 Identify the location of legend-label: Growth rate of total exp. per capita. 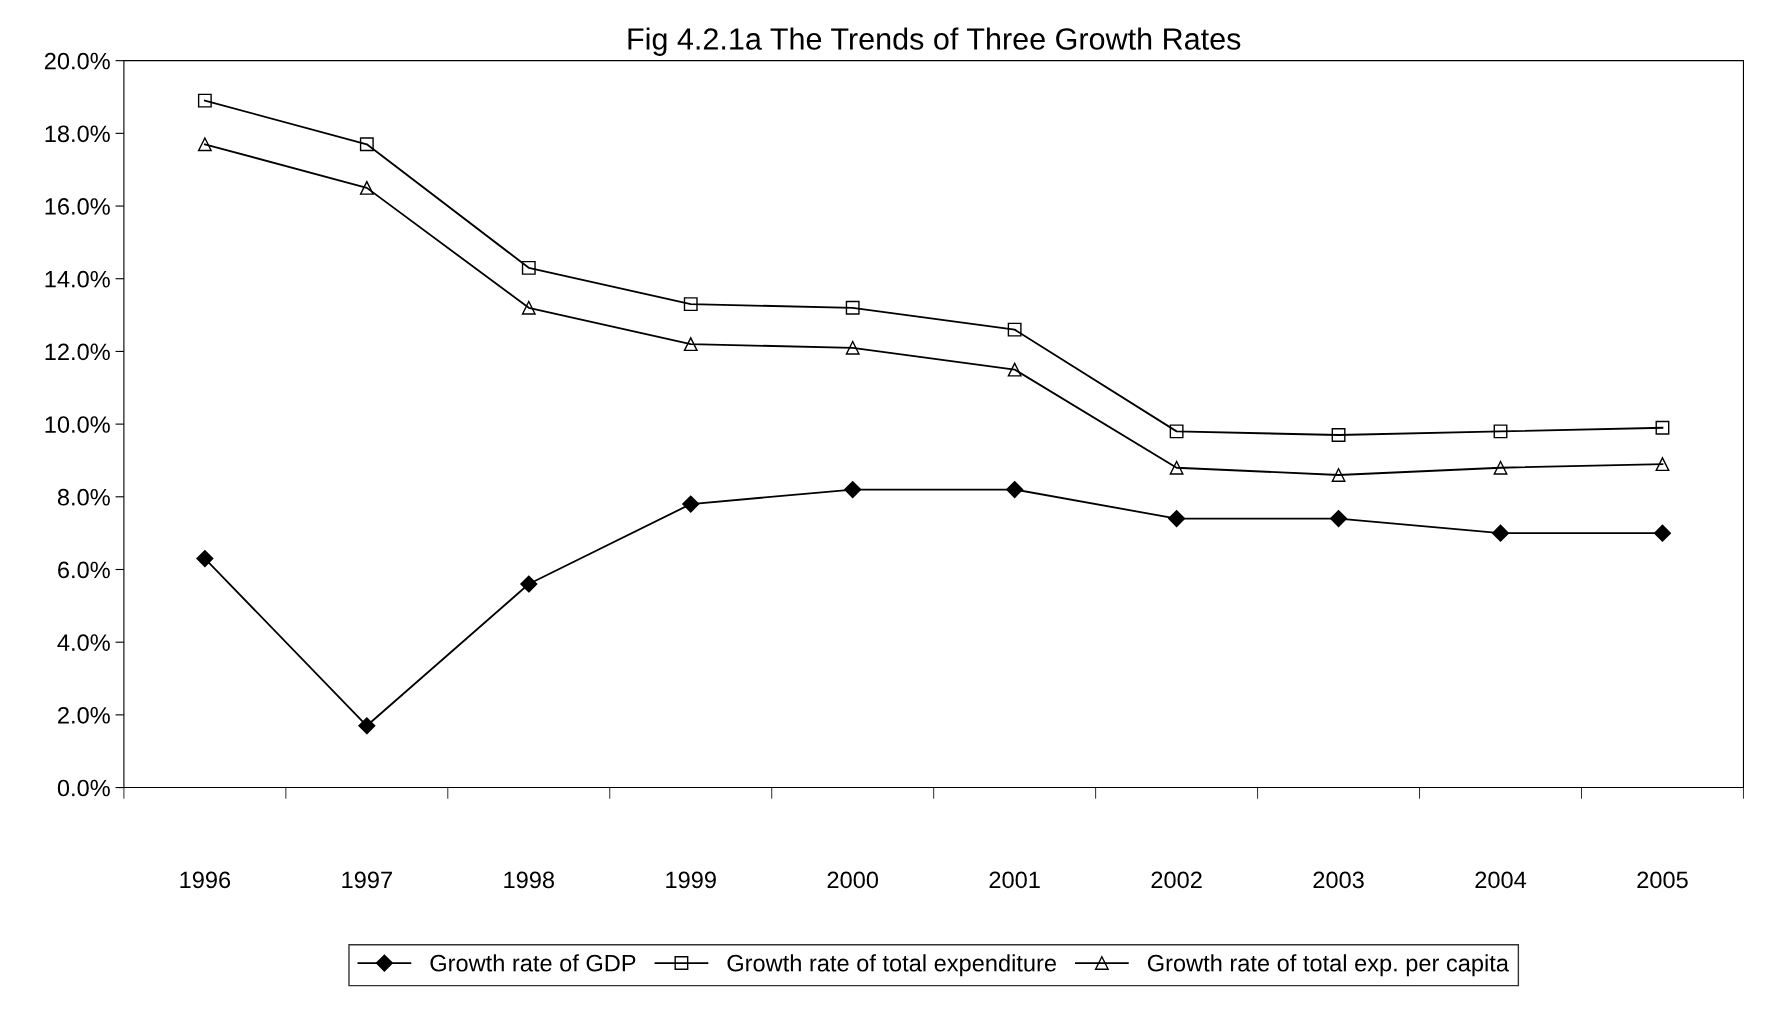
(1328, 965).